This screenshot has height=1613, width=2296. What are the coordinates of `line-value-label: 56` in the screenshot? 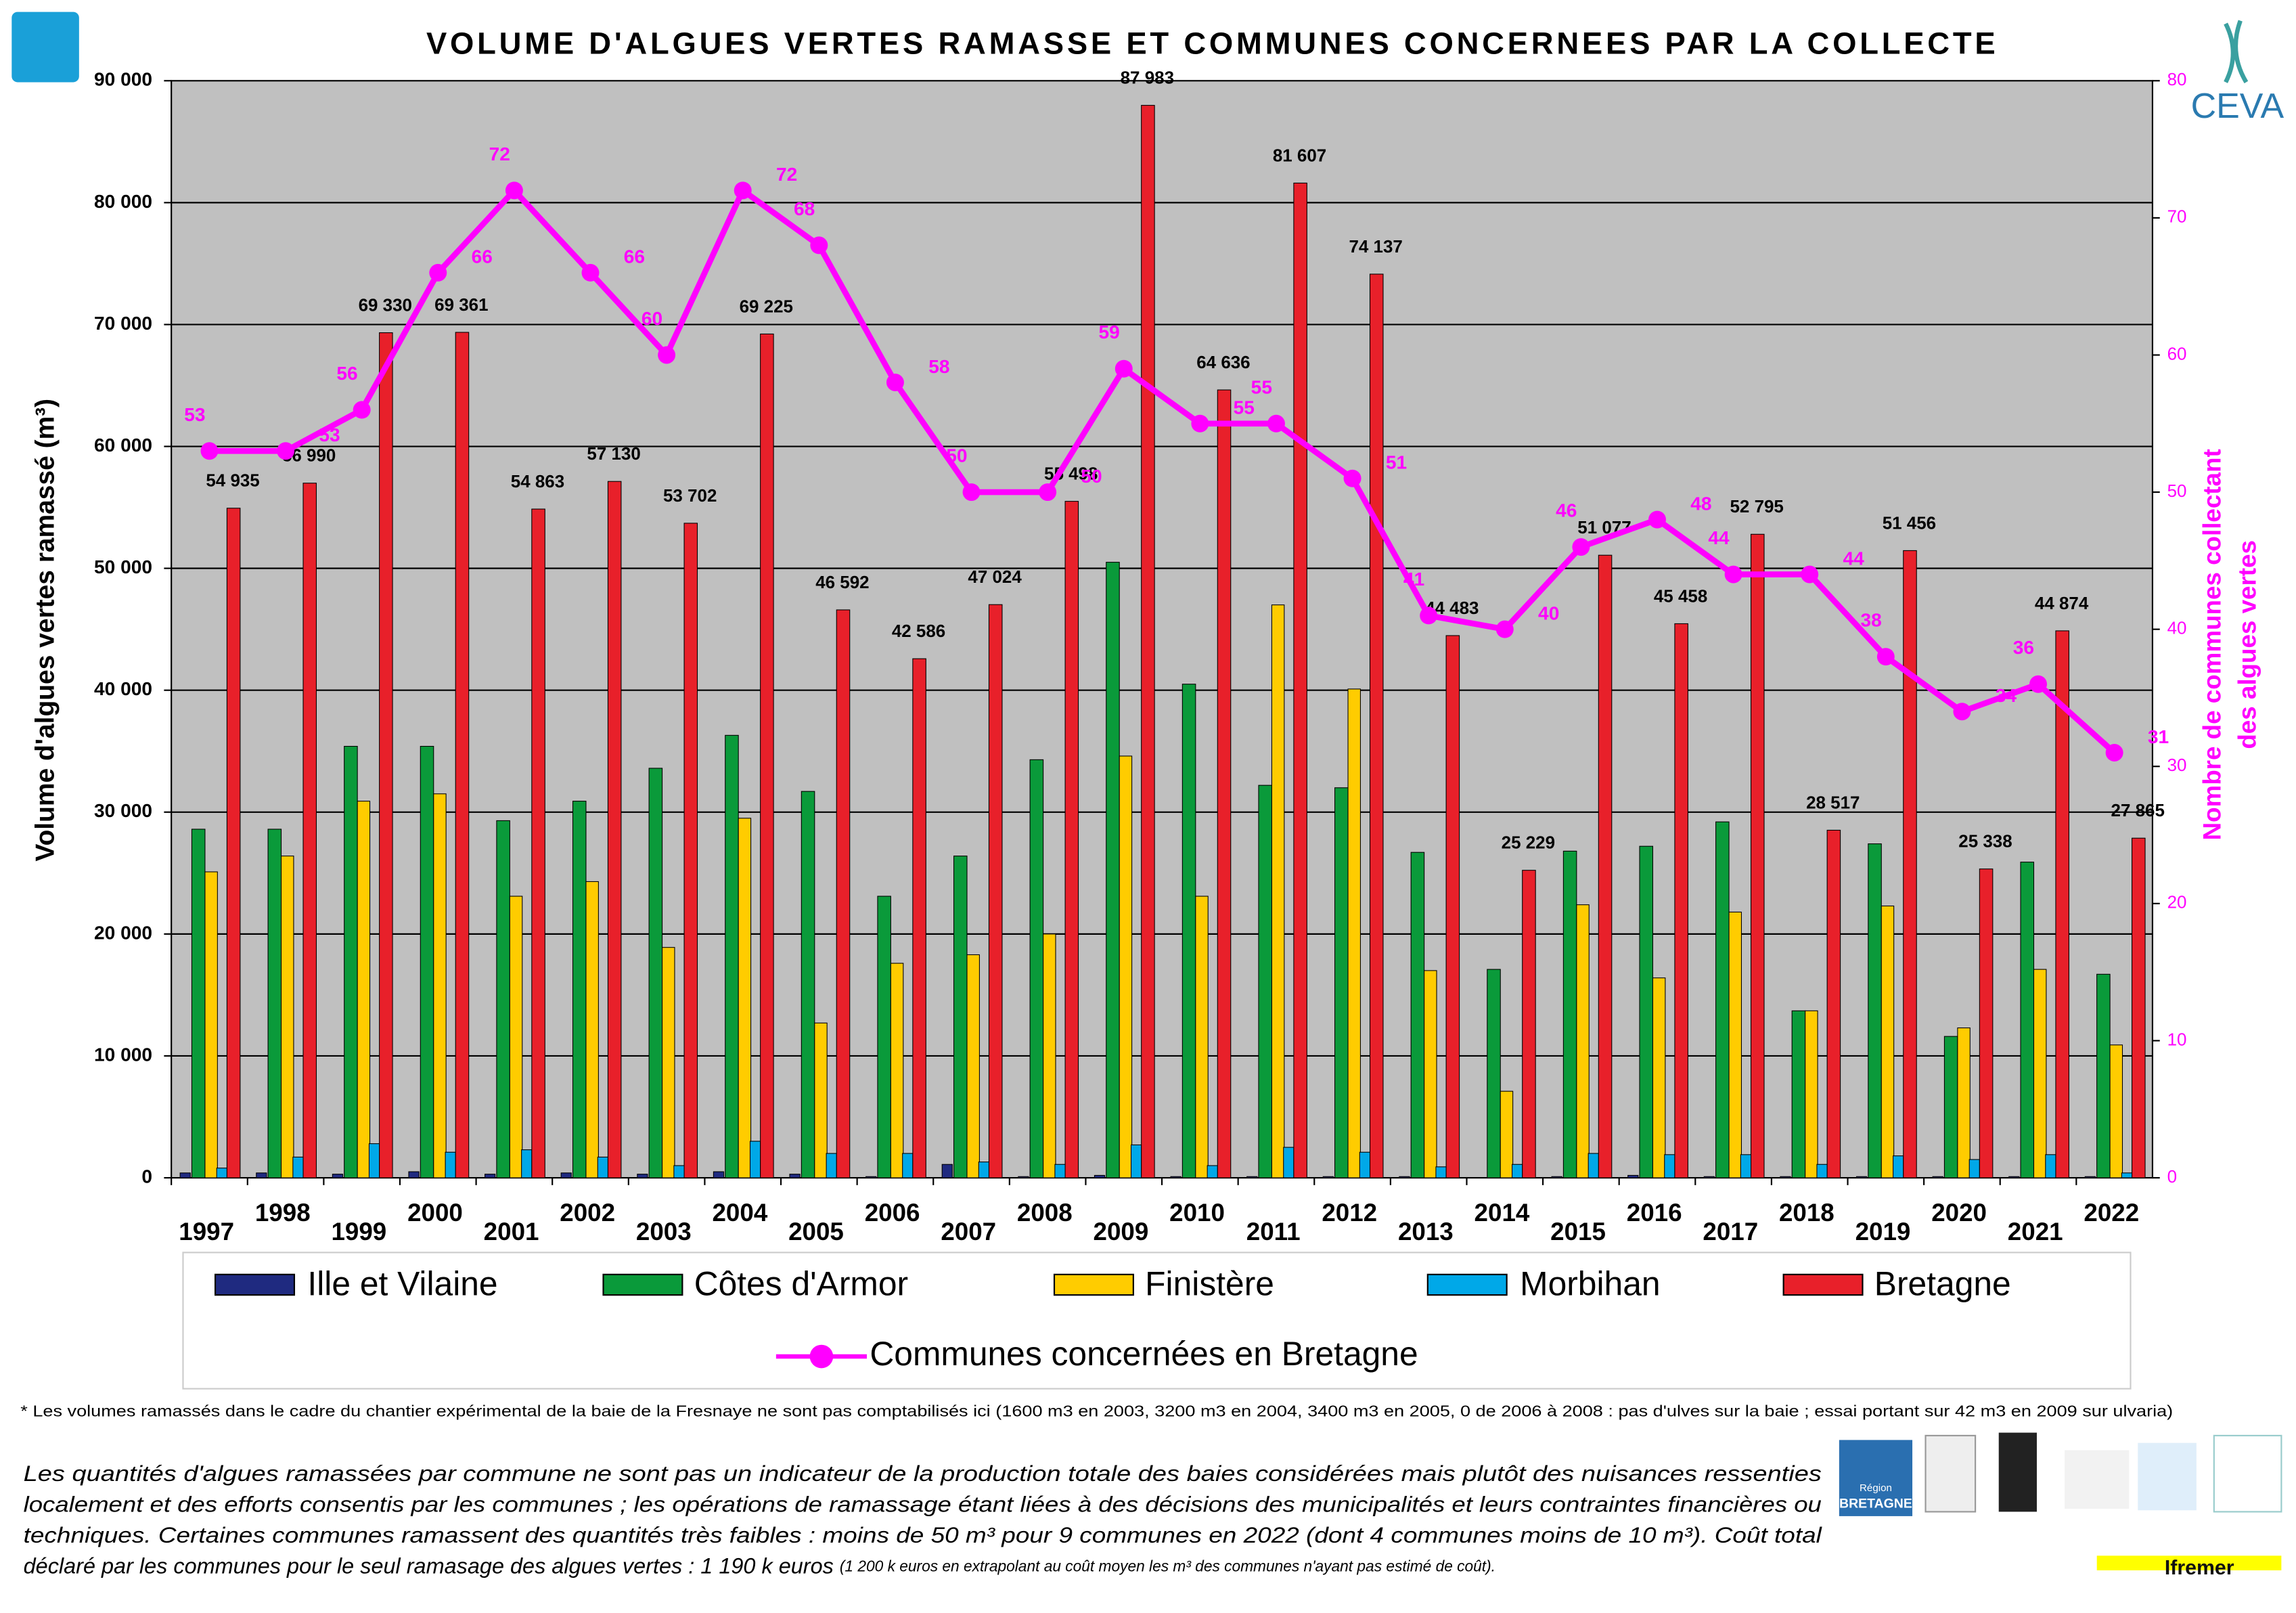 It's located at (346, 373).